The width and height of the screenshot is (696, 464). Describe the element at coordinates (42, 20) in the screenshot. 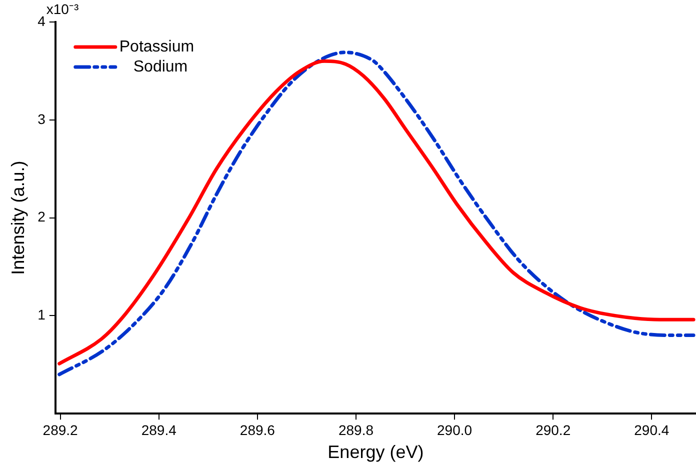

I see `y-tick-label: 4` at that location.